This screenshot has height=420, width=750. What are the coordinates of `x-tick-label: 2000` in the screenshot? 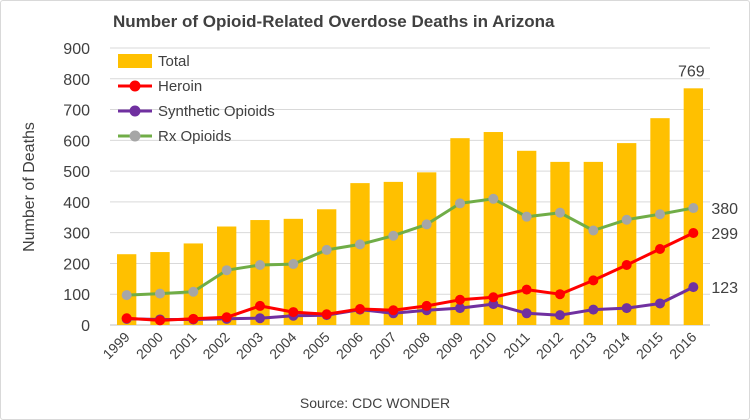 It's located at (149, 345).